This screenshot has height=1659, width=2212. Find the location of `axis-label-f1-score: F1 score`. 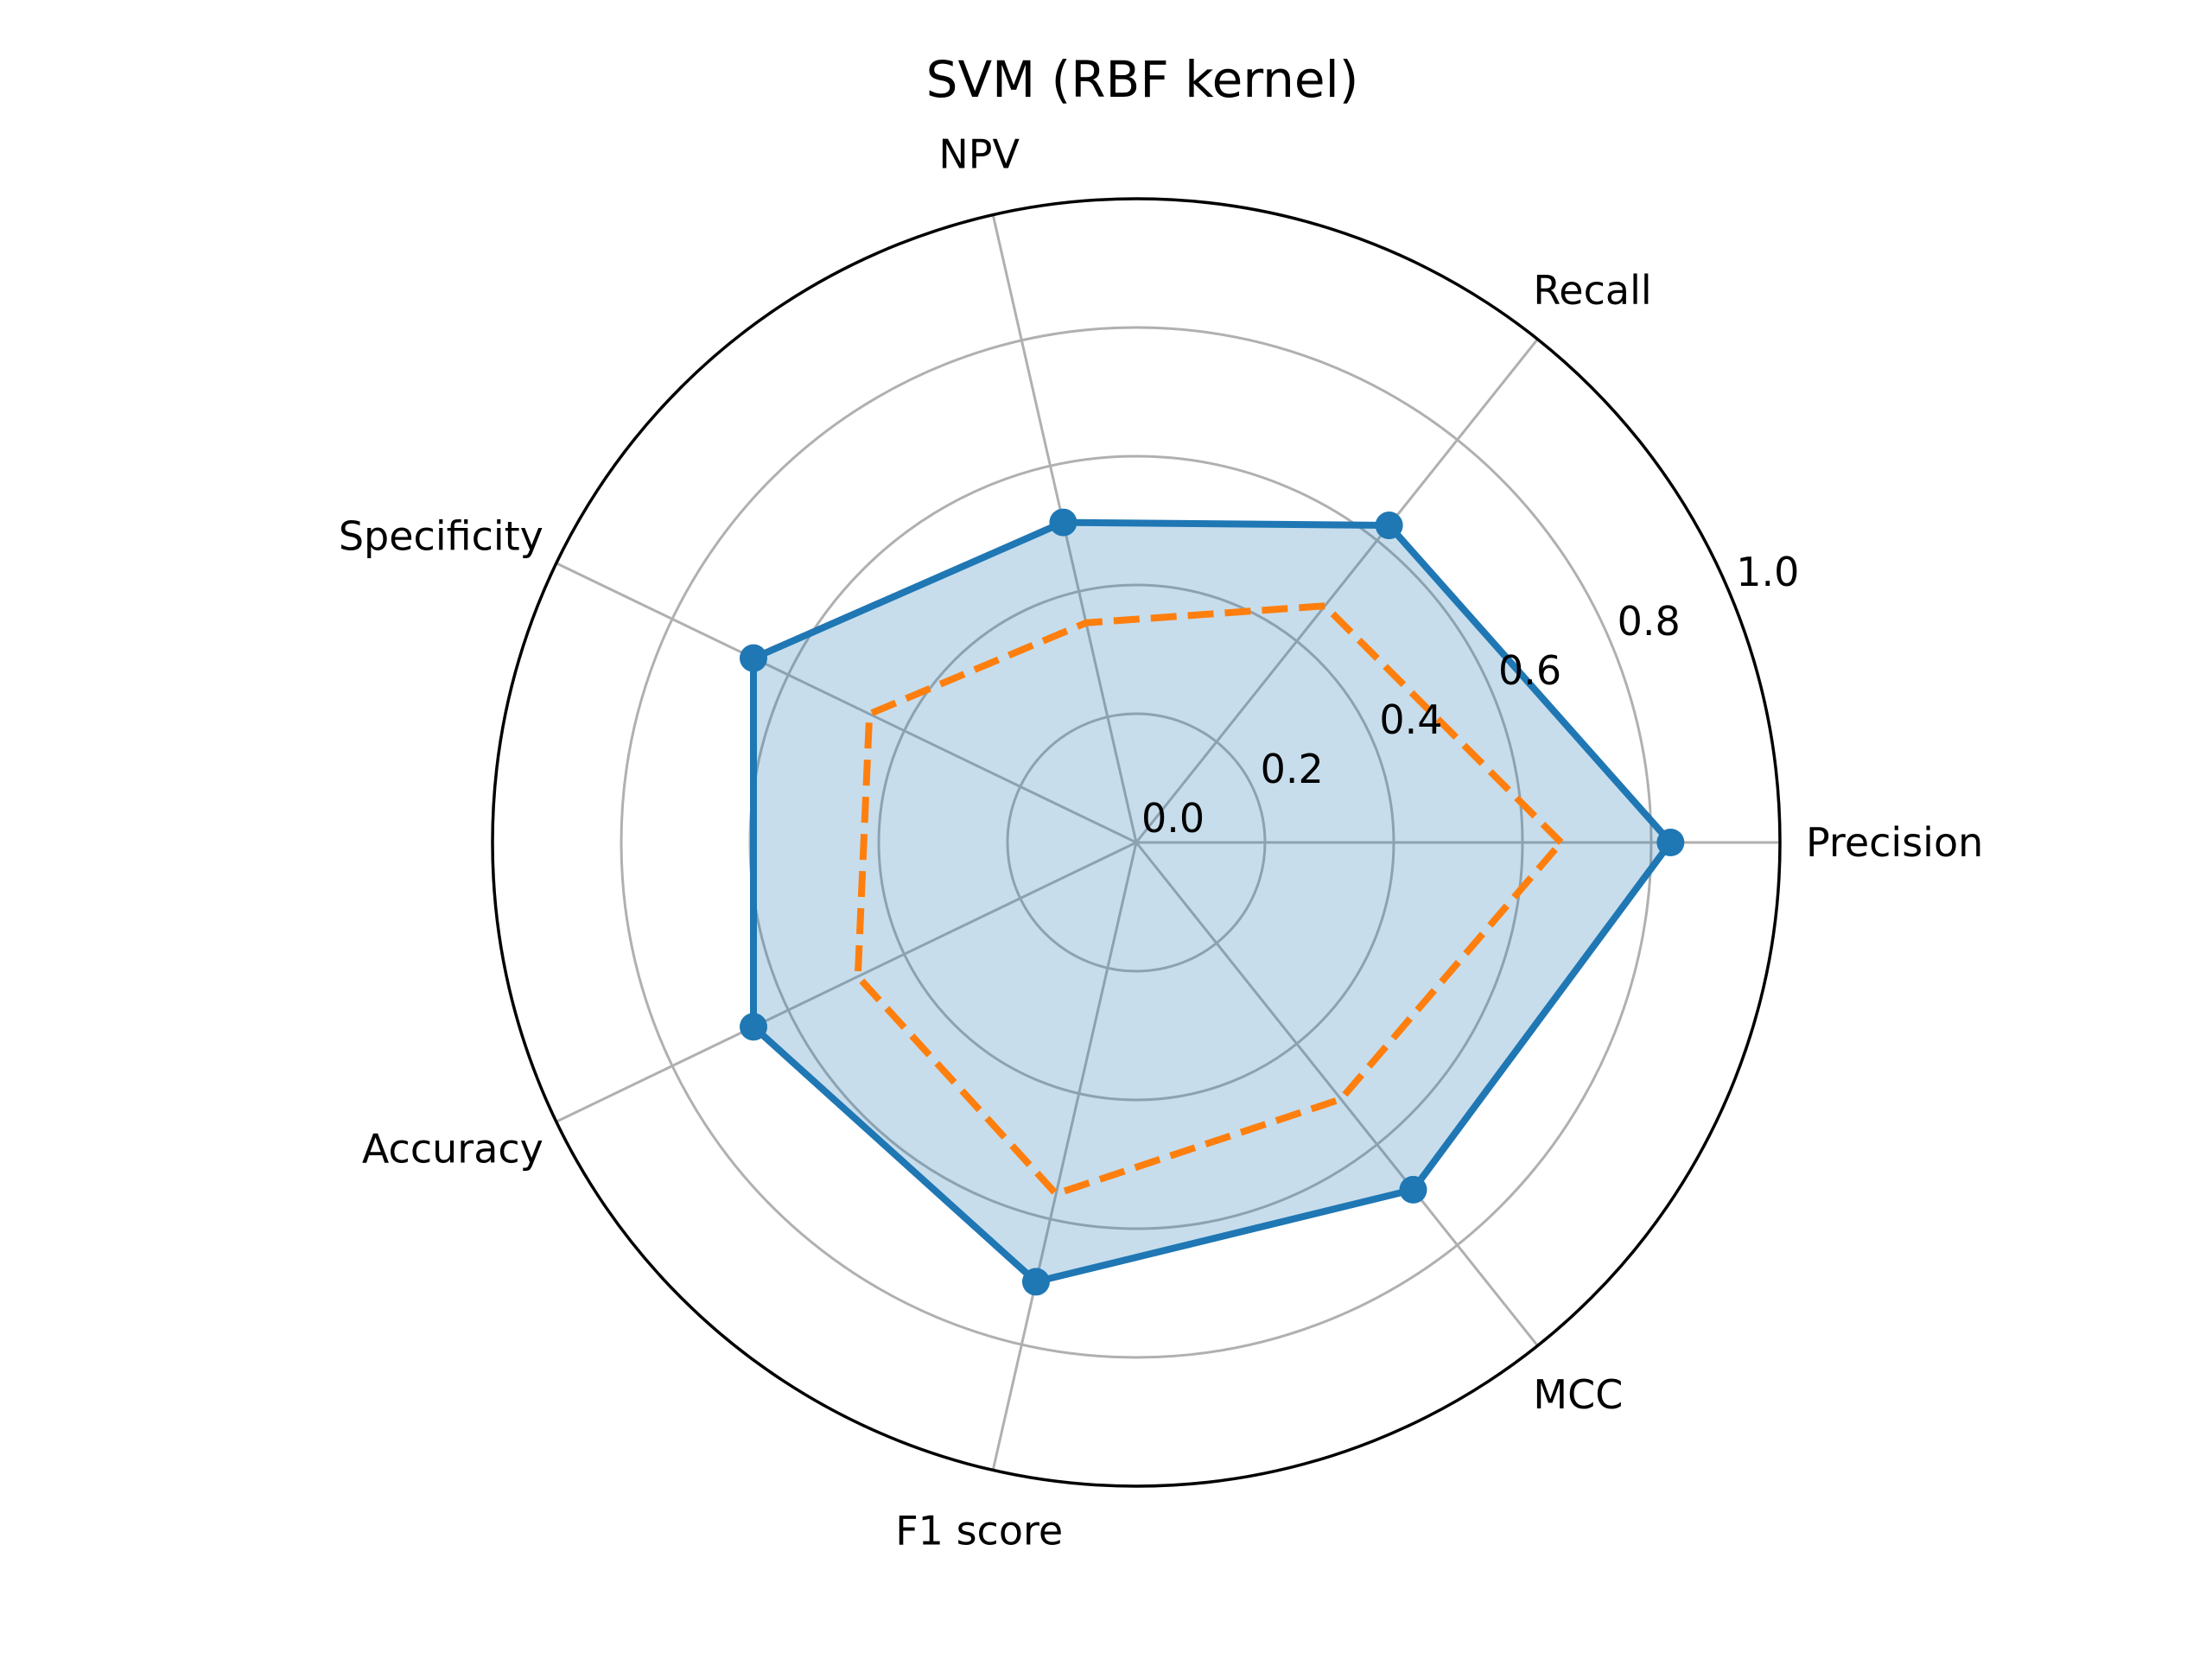

axis-label-f1-score: F1 score is located at coordinates (979, 1531).